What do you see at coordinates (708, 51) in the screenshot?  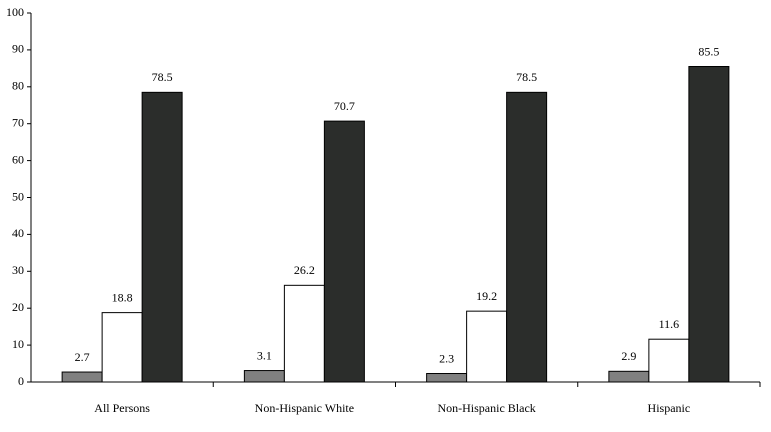 I see `data-label: 85.5` at bounding box center [708, 51].